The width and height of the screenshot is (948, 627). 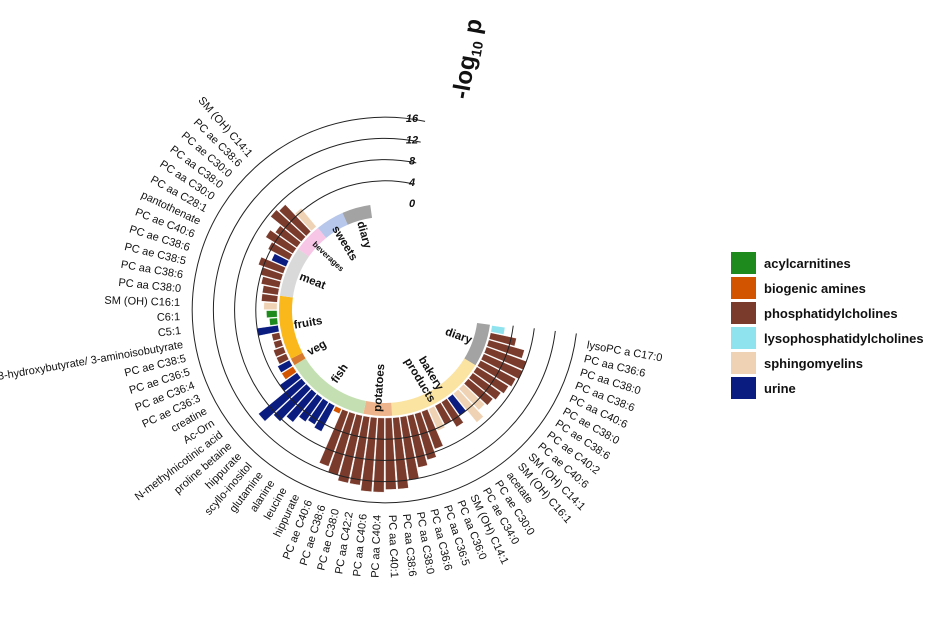 What do you see at coordinates (376, 546) in the screenshot?
I see `metabolite-label-21: PC aa C40:4` at bounding box center [376, 546].